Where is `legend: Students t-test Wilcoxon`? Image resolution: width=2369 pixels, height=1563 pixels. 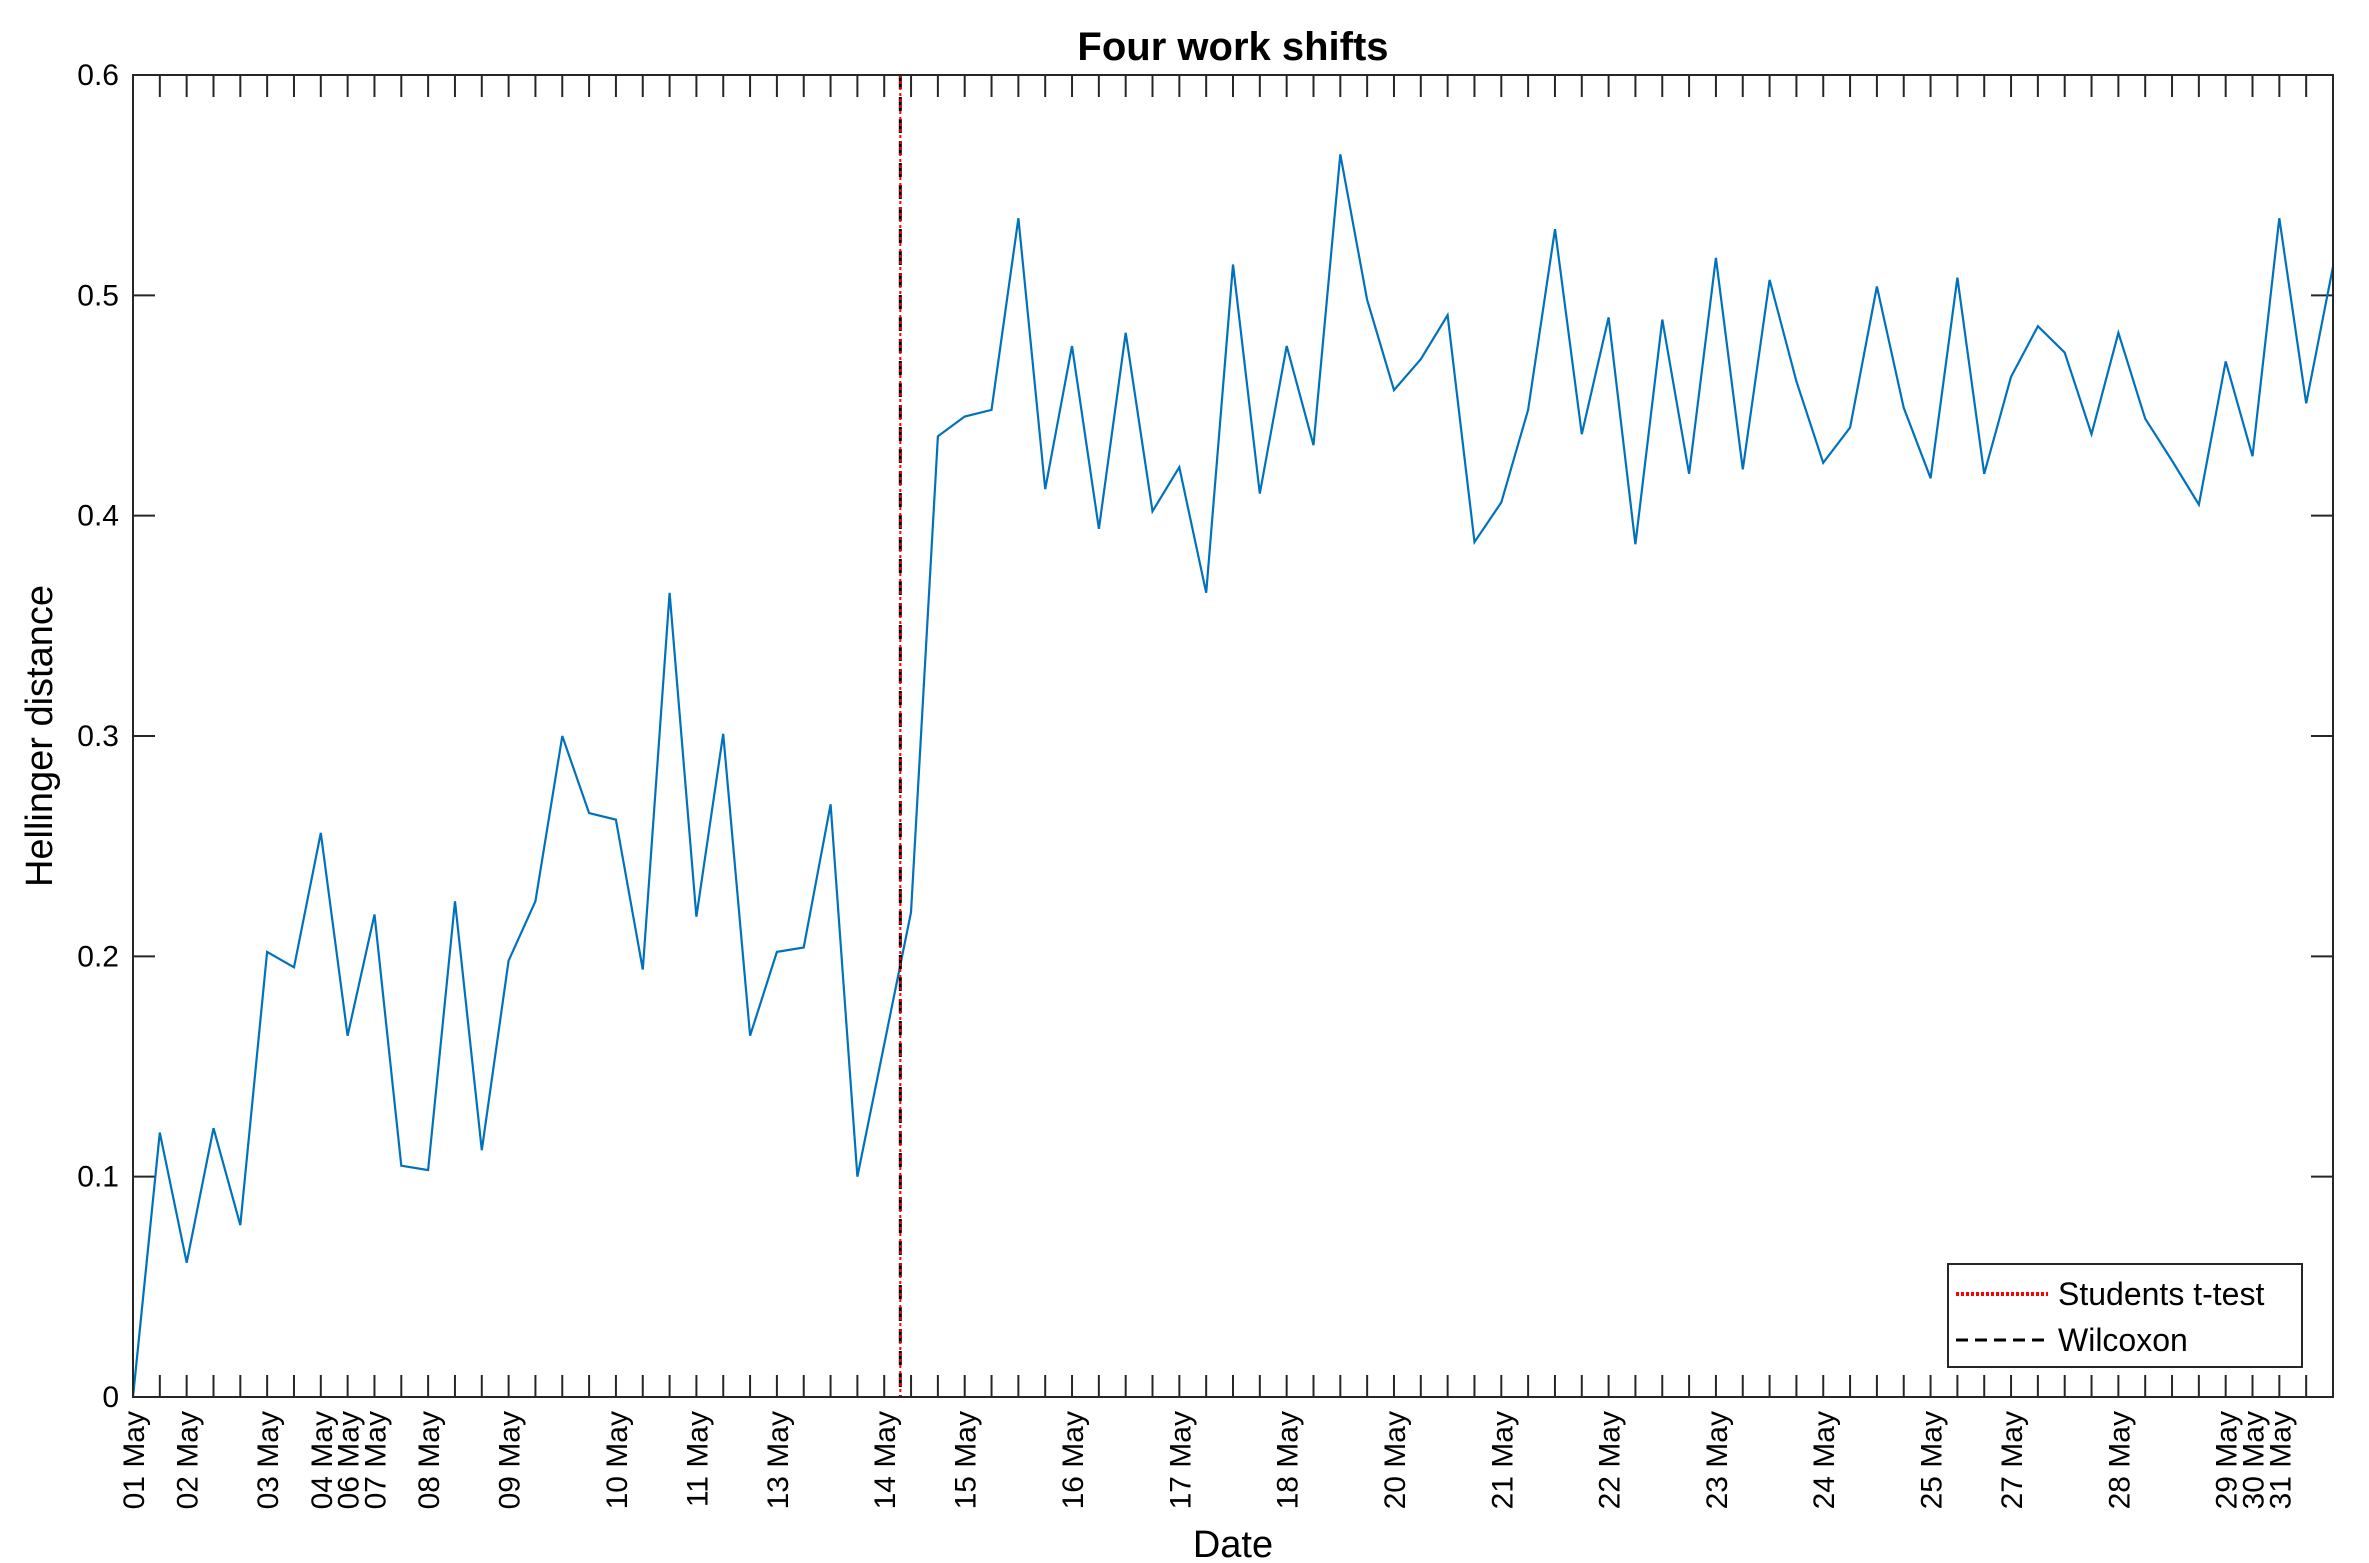
legend: Students t-test Wilcoxon is located at coordinates (2125, 1315).